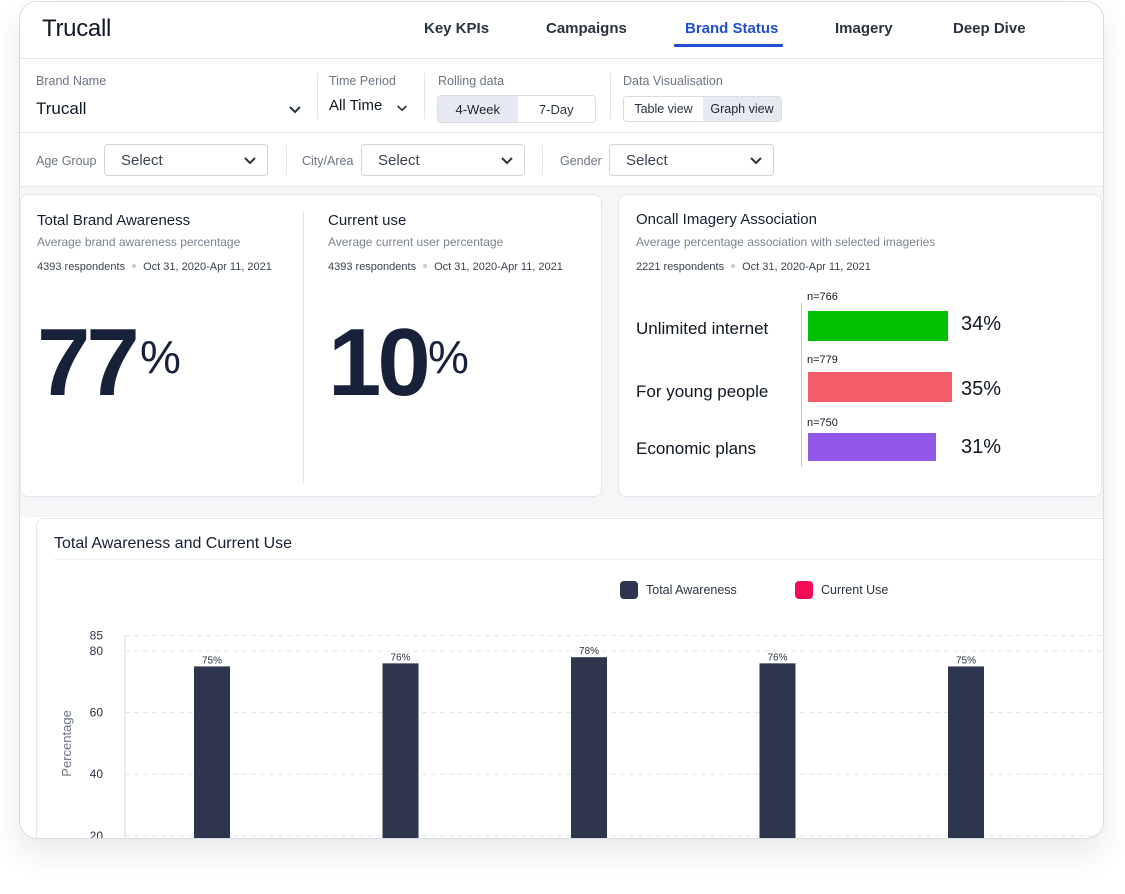 The image size is (1125, 894). What do you see at coordinates (696, 448) in the screenshot?
I see `imagery-label: Economic plans` at bounding box center [696, 448].